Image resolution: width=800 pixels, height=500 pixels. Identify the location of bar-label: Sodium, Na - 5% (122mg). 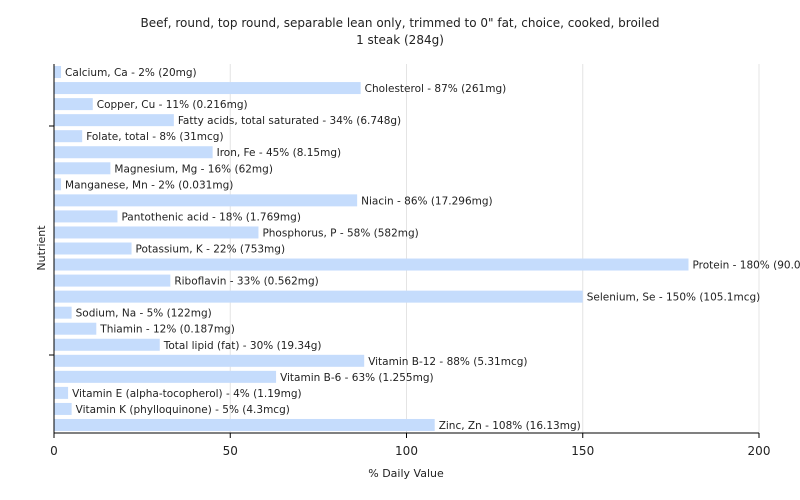
(144, 314).